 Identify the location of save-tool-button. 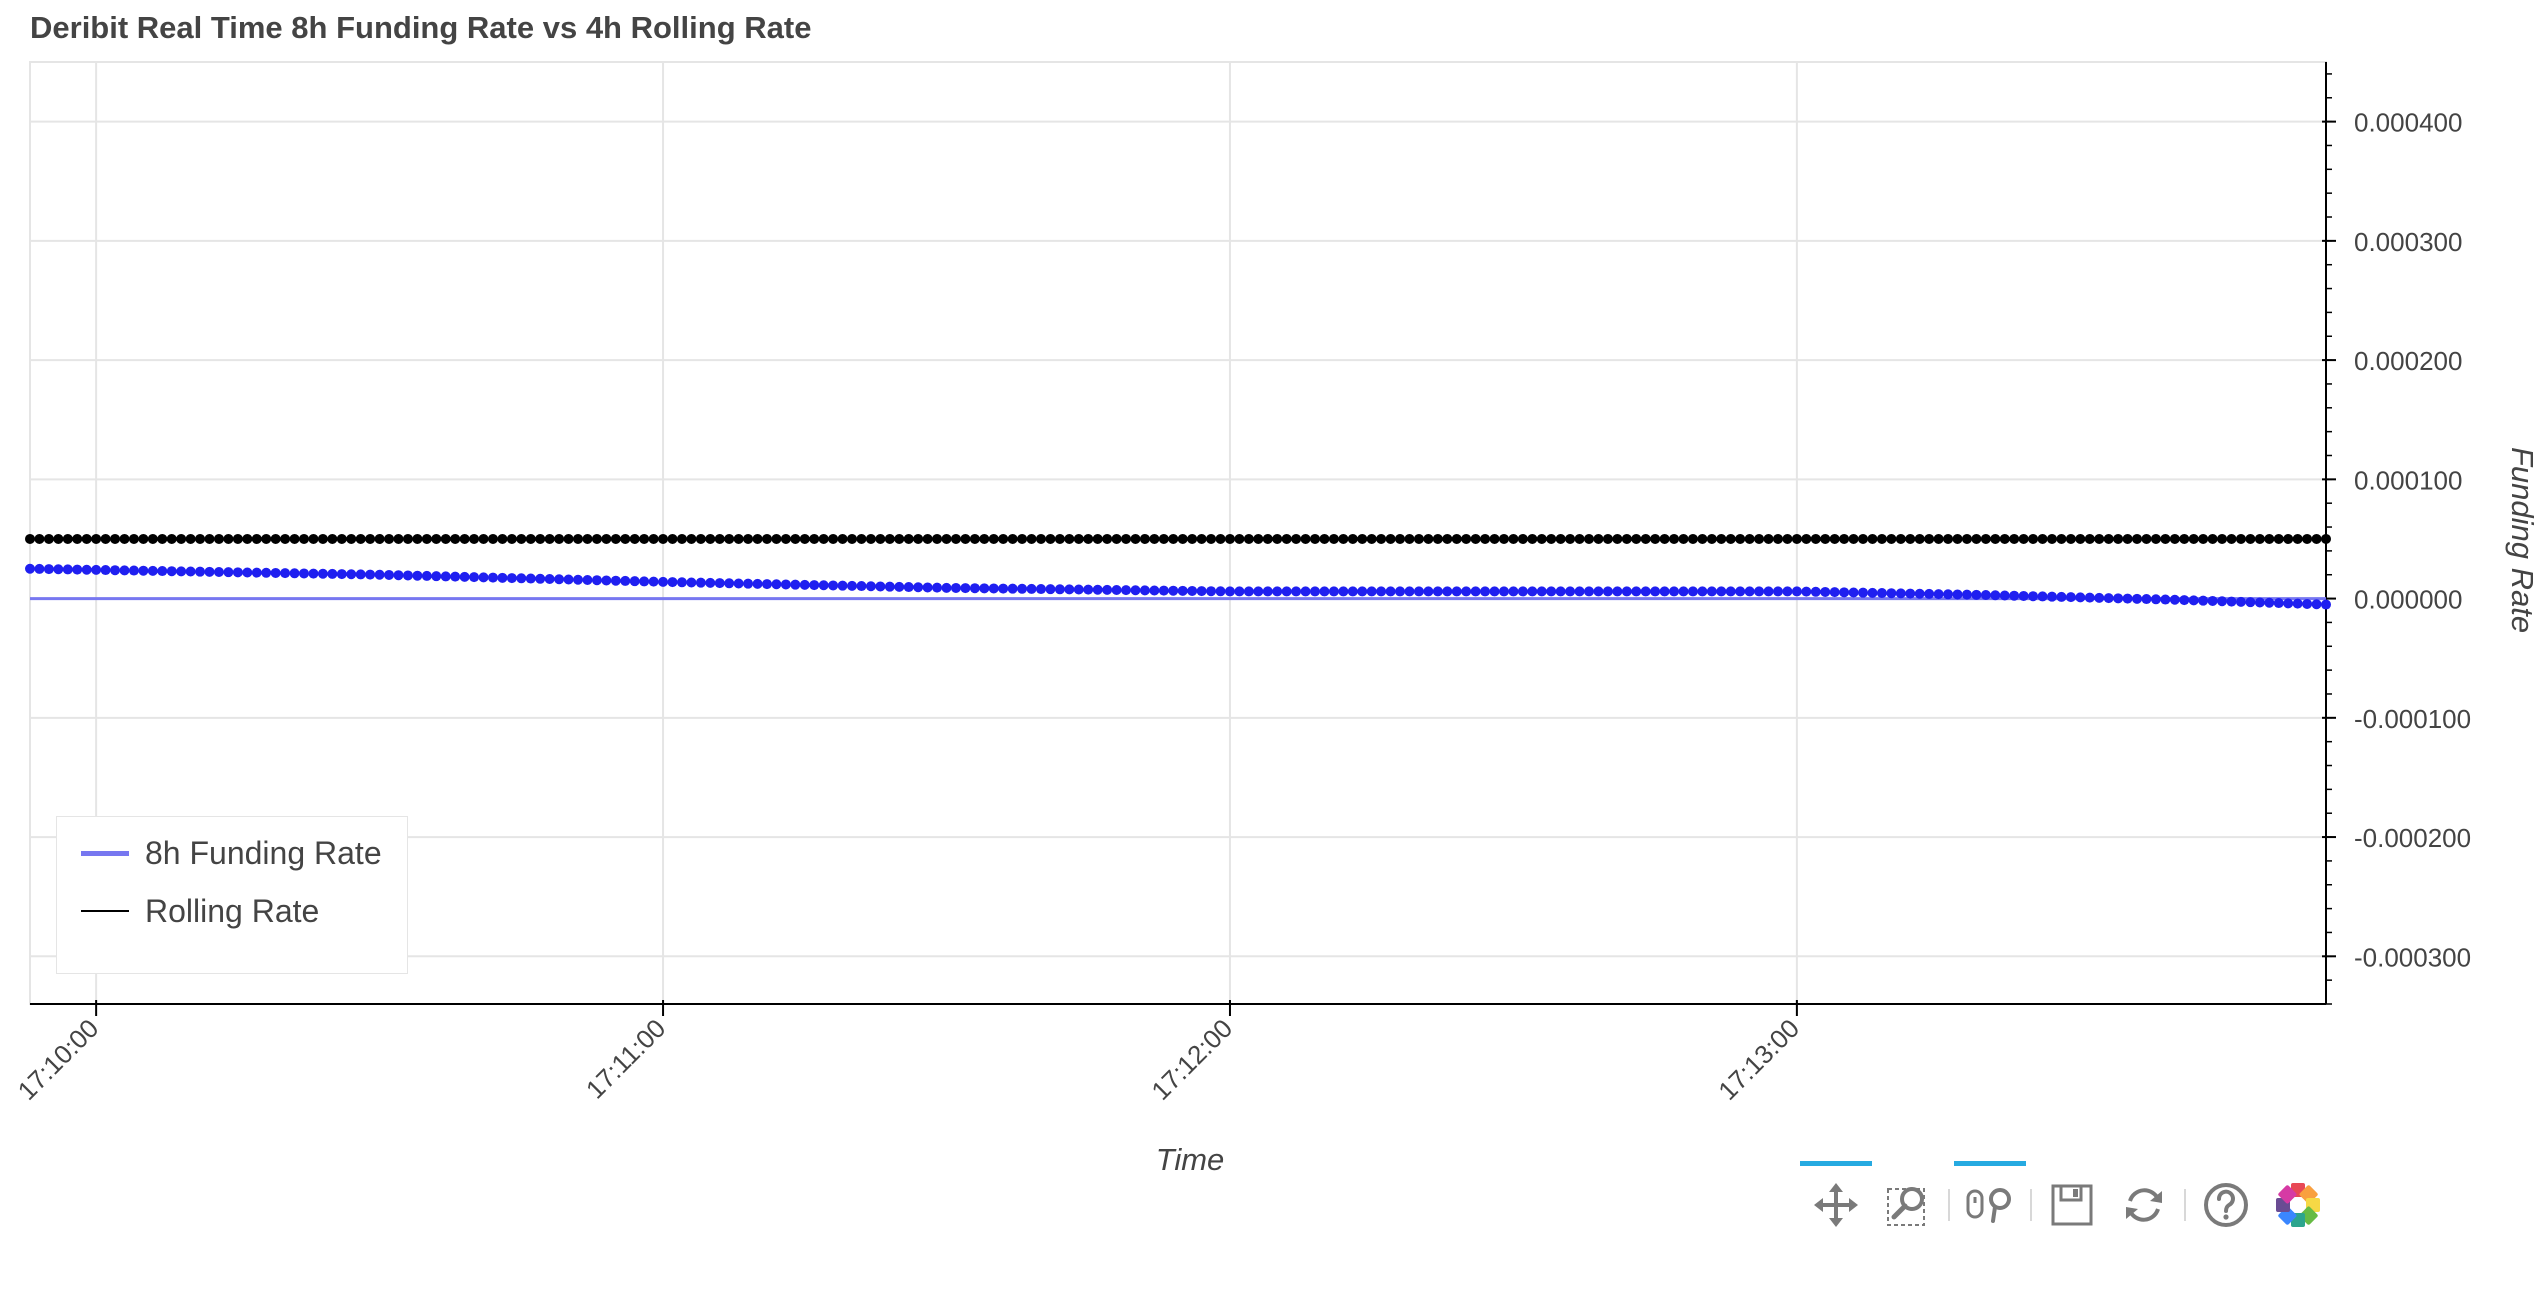
(2072, 1205).